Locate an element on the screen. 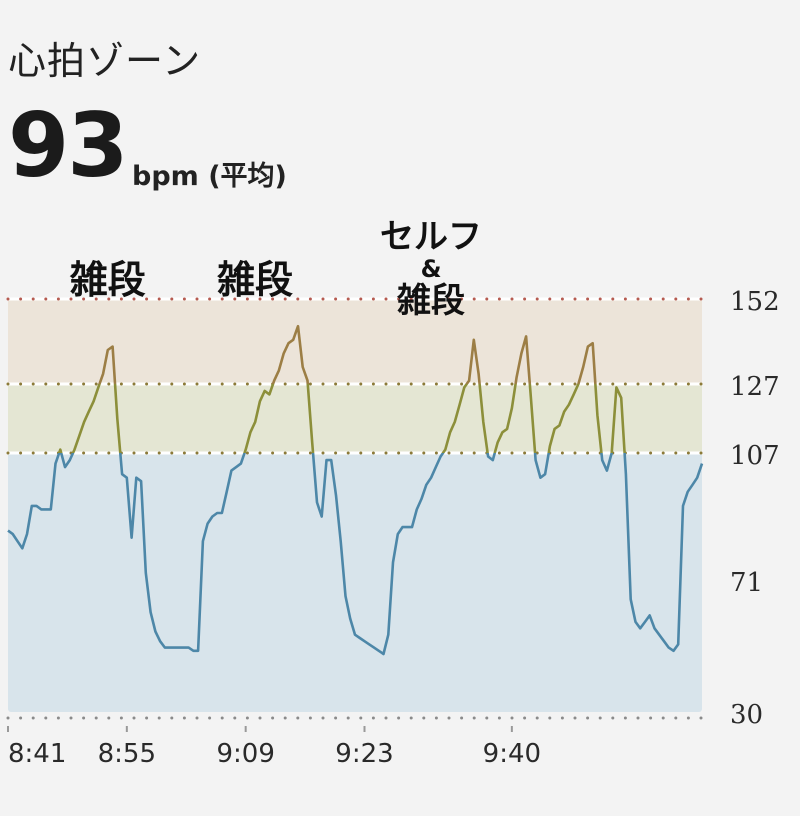 This screenshot has width=800, height=816. annotation-line: & is located at coordinates (431, 269).